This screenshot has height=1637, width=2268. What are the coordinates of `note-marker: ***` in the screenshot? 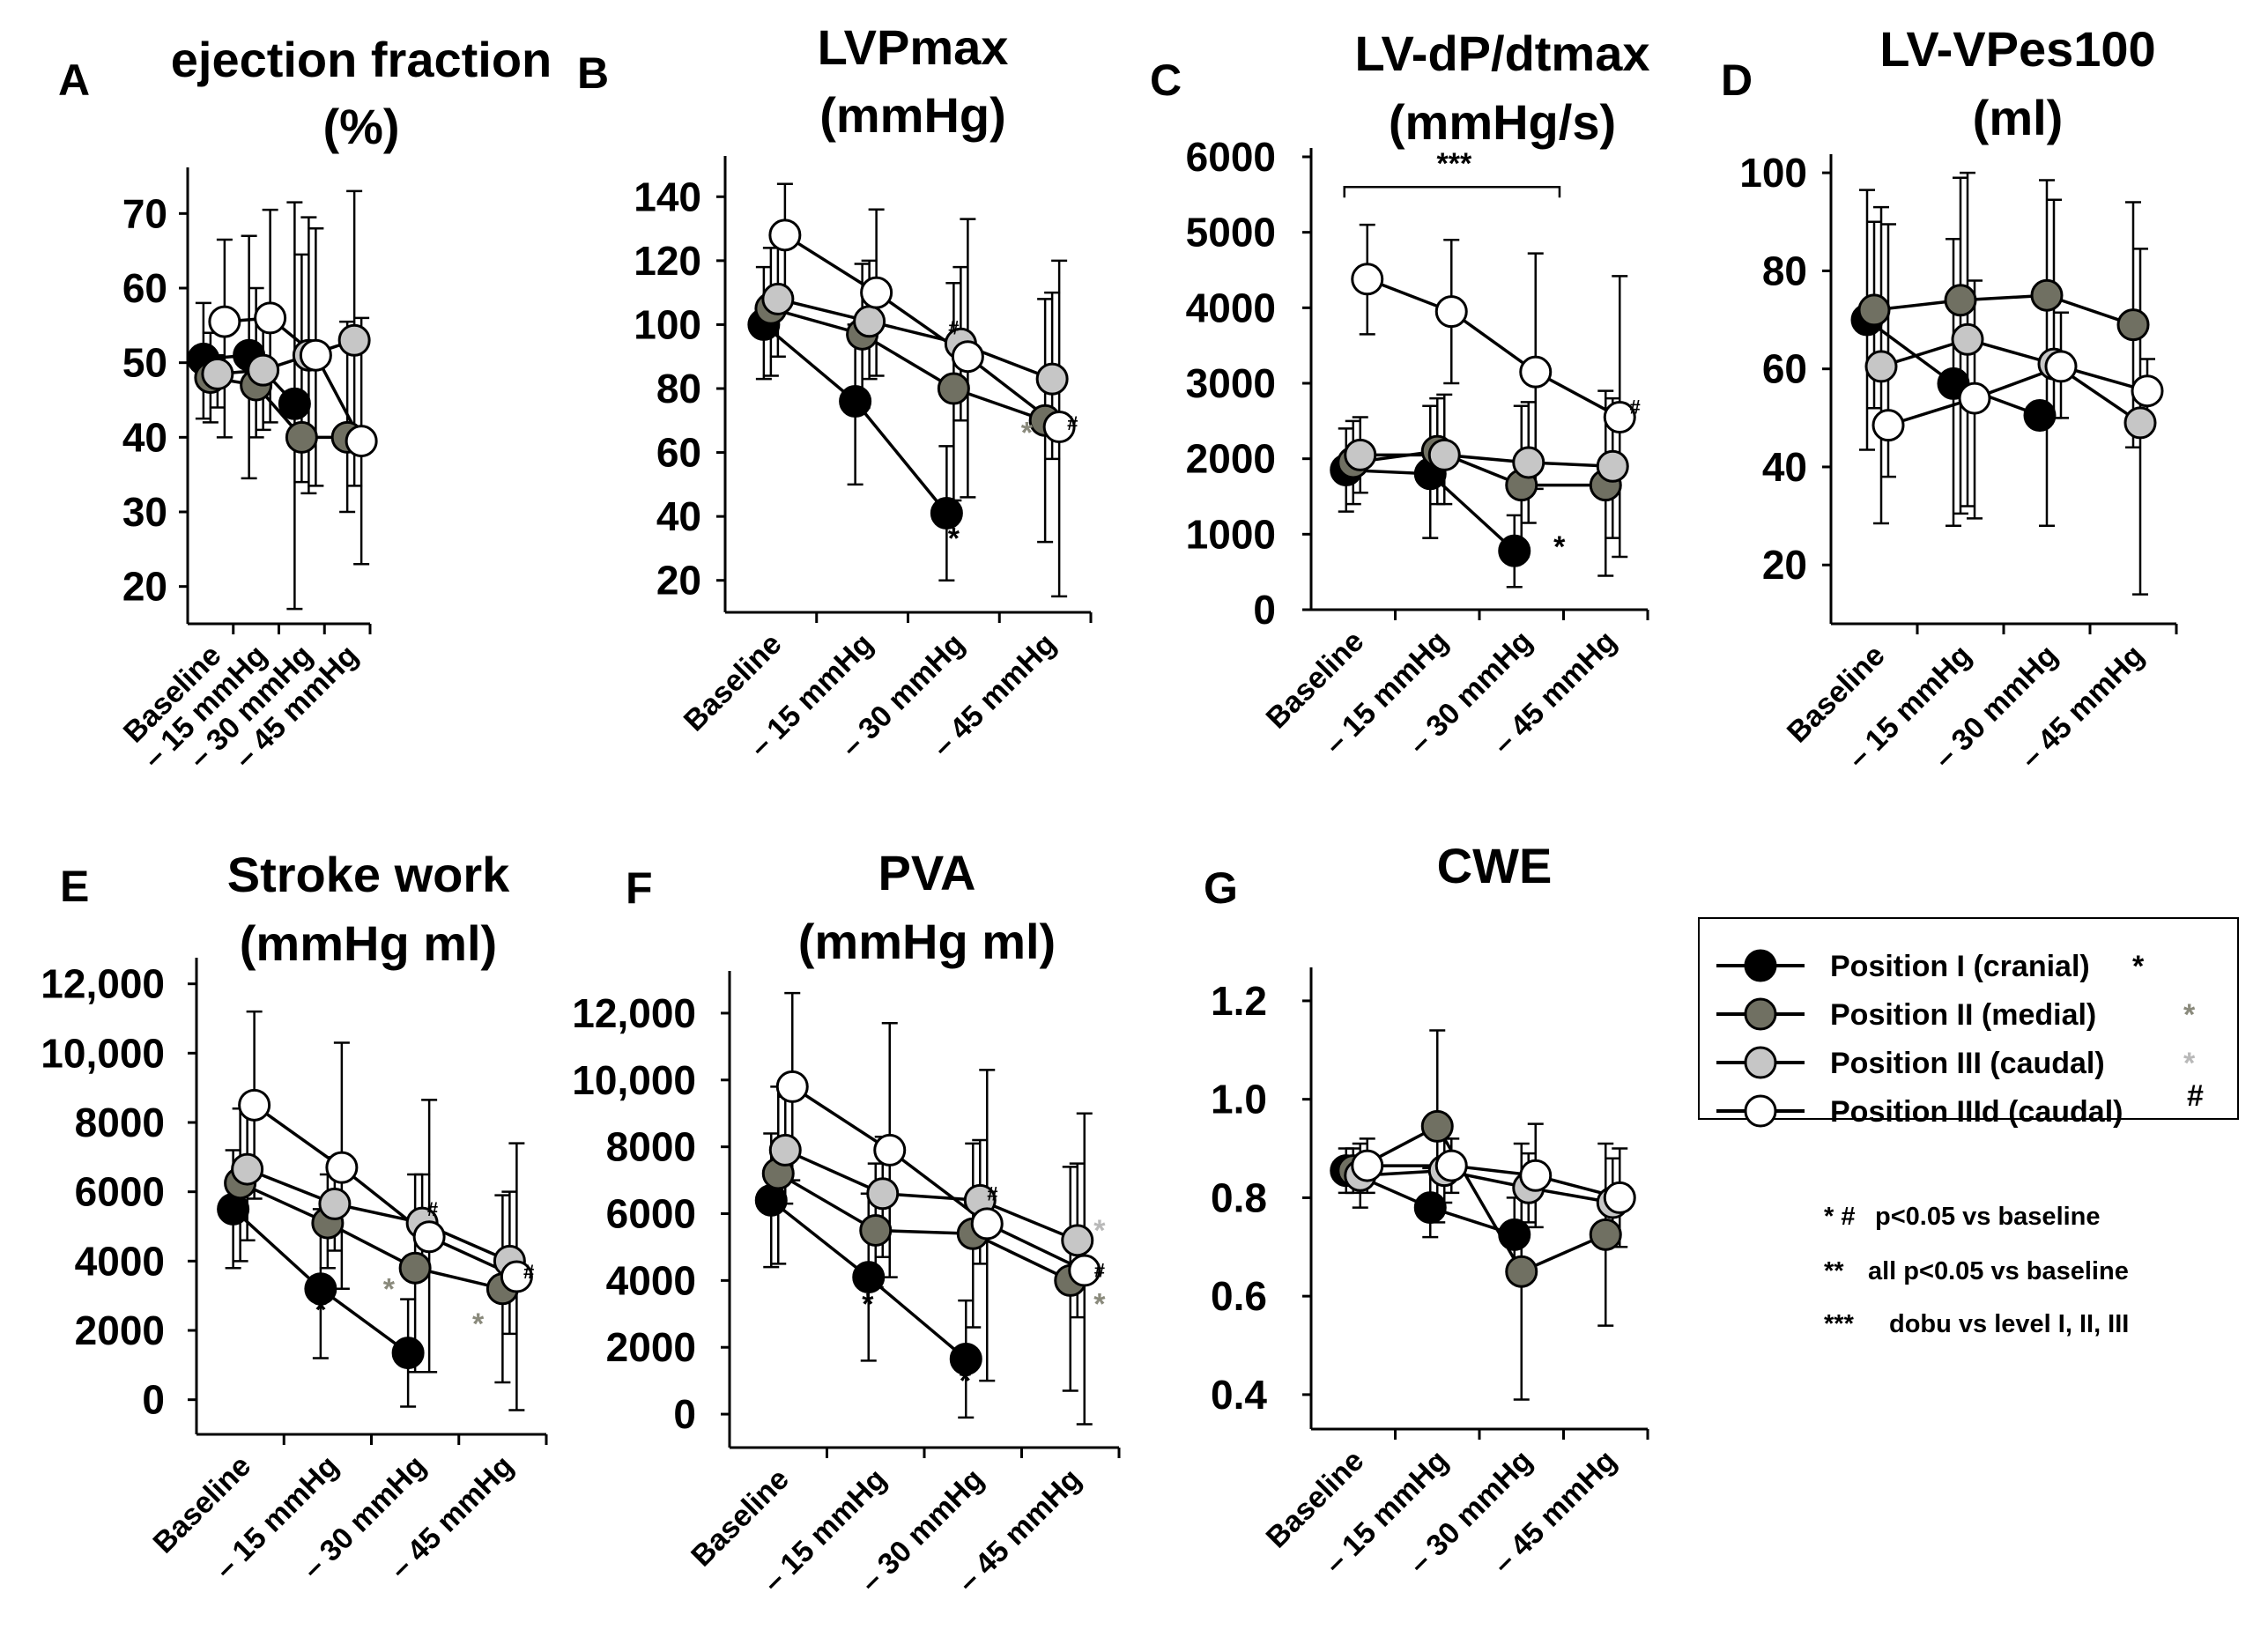 It's located at (1839, 1324).